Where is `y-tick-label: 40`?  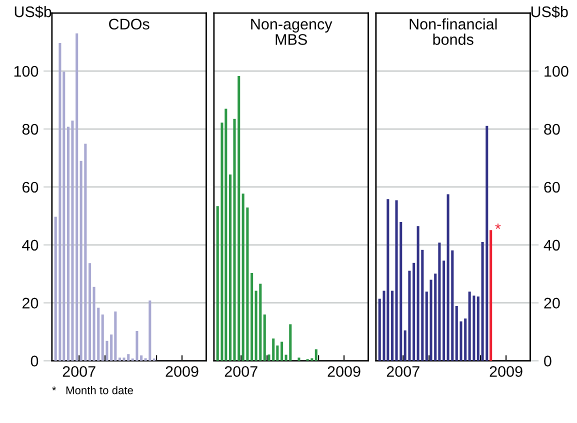
y-tick-label: 40 is located at coordinates (30, 245).